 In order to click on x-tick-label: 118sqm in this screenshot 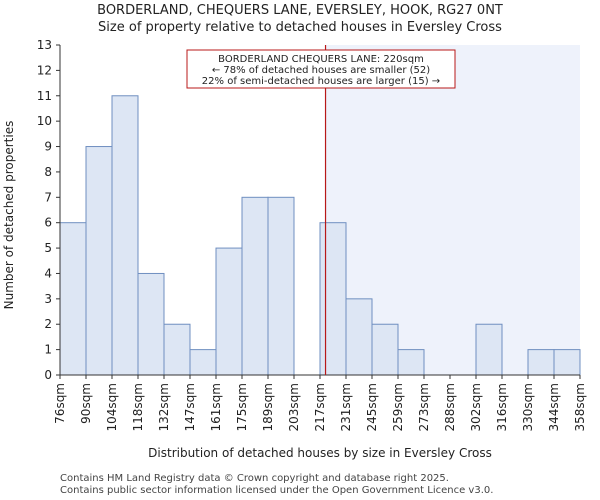, I will do `click(138, 407)`.